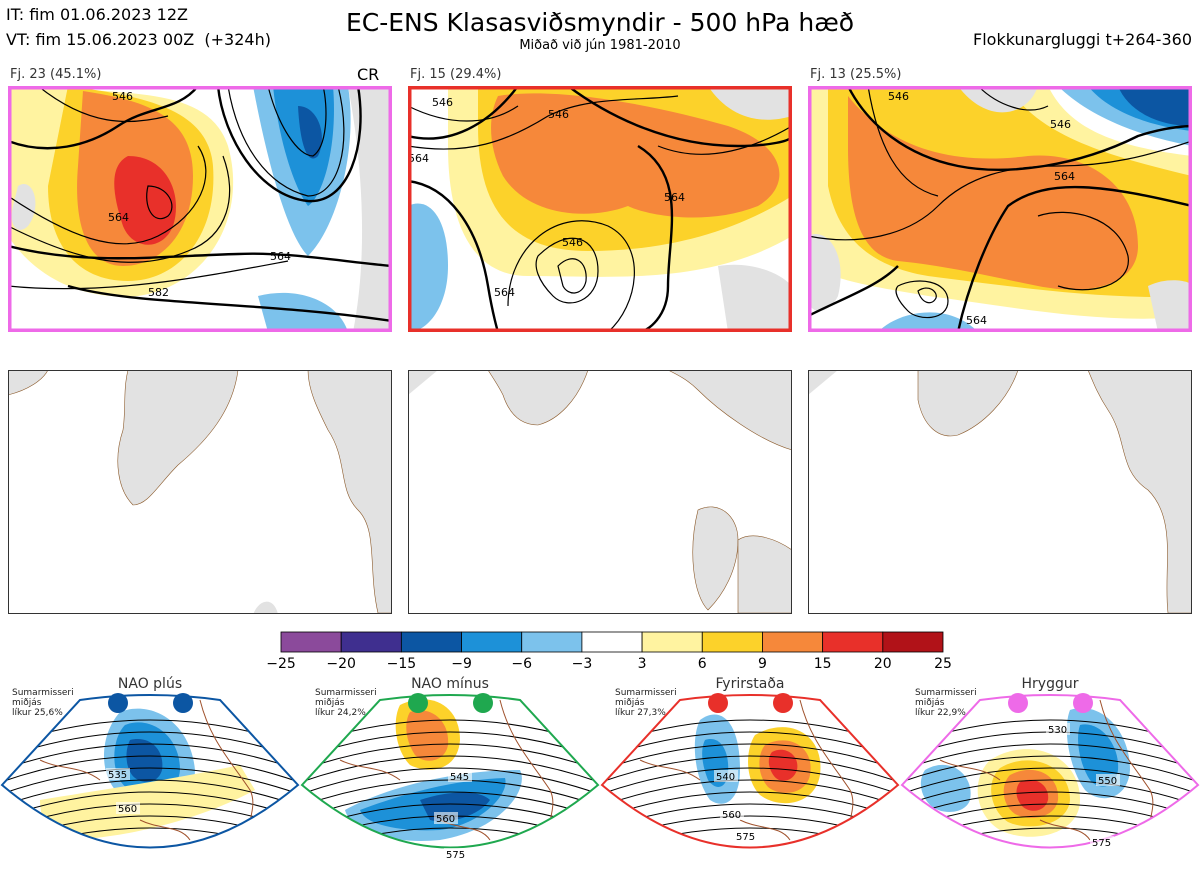  I want to click on regime-info-line: líkur 22,9%, so click(940, 713).